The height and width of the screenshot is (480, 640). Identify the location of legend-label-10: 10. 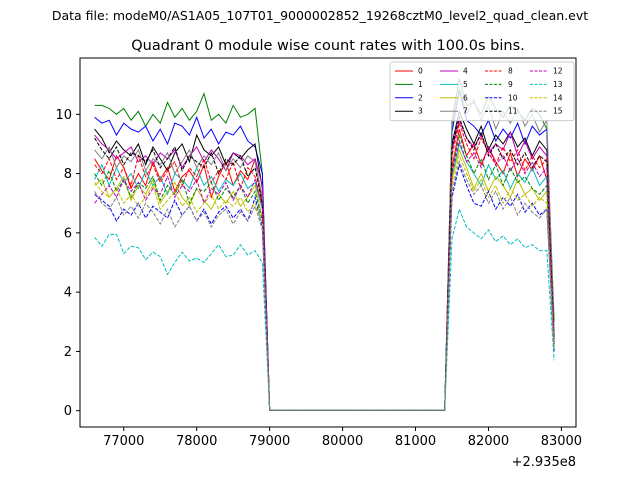
(513, 97).